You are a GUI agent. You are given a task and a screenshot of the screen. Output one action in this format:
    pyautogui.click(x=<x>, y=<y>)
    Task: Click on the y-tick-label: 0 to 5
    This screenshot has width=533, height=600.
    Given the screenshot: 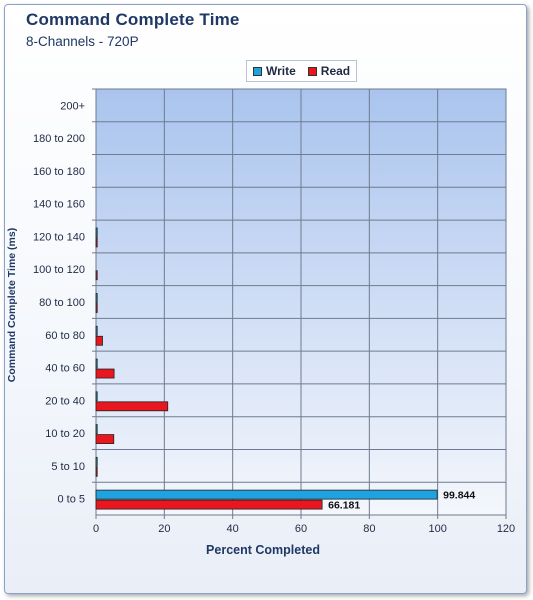 What is the action you would take?
    pyautogui.click(x=71, y=500)
    